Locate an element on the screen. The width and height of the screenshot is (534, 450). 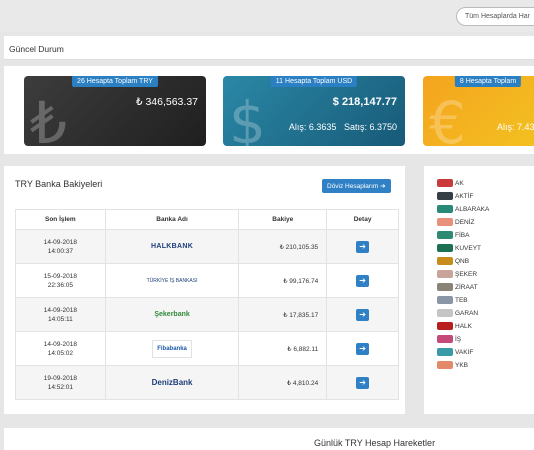
legend-label: ZİRAAT is located at coordinates (466, 287).